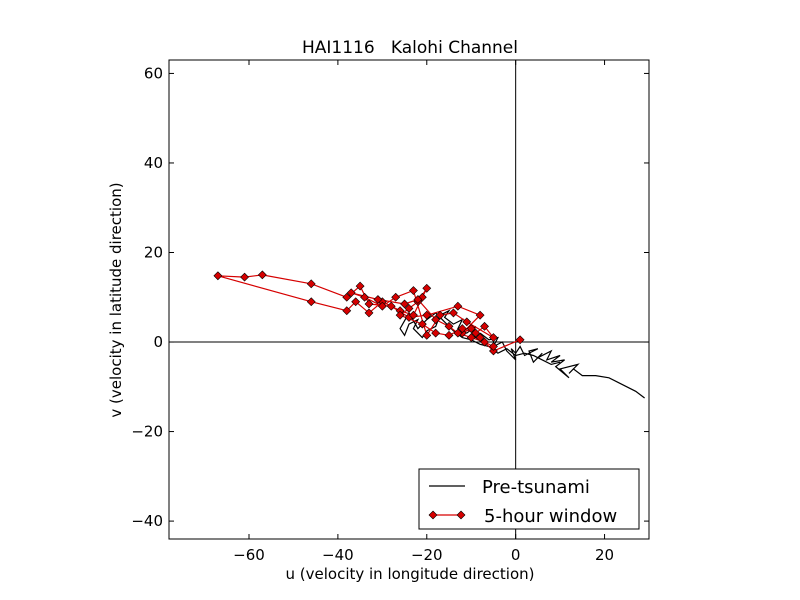  What do you see at coordinates (604, 555) in the screenshot?
I see `x-tick-label: 20` at bounding box center [604, 555].